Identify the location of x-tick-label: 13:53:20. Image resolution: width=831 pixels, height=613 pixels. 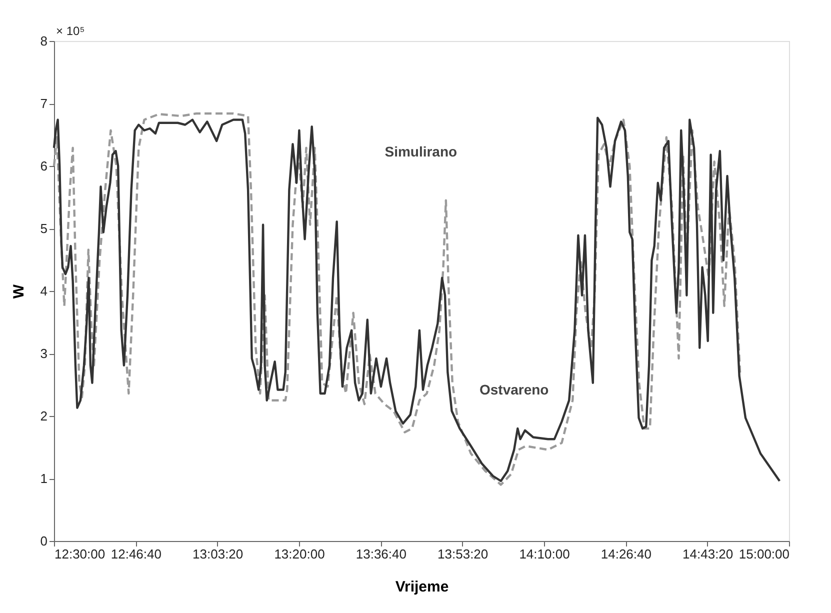
(463, 554).